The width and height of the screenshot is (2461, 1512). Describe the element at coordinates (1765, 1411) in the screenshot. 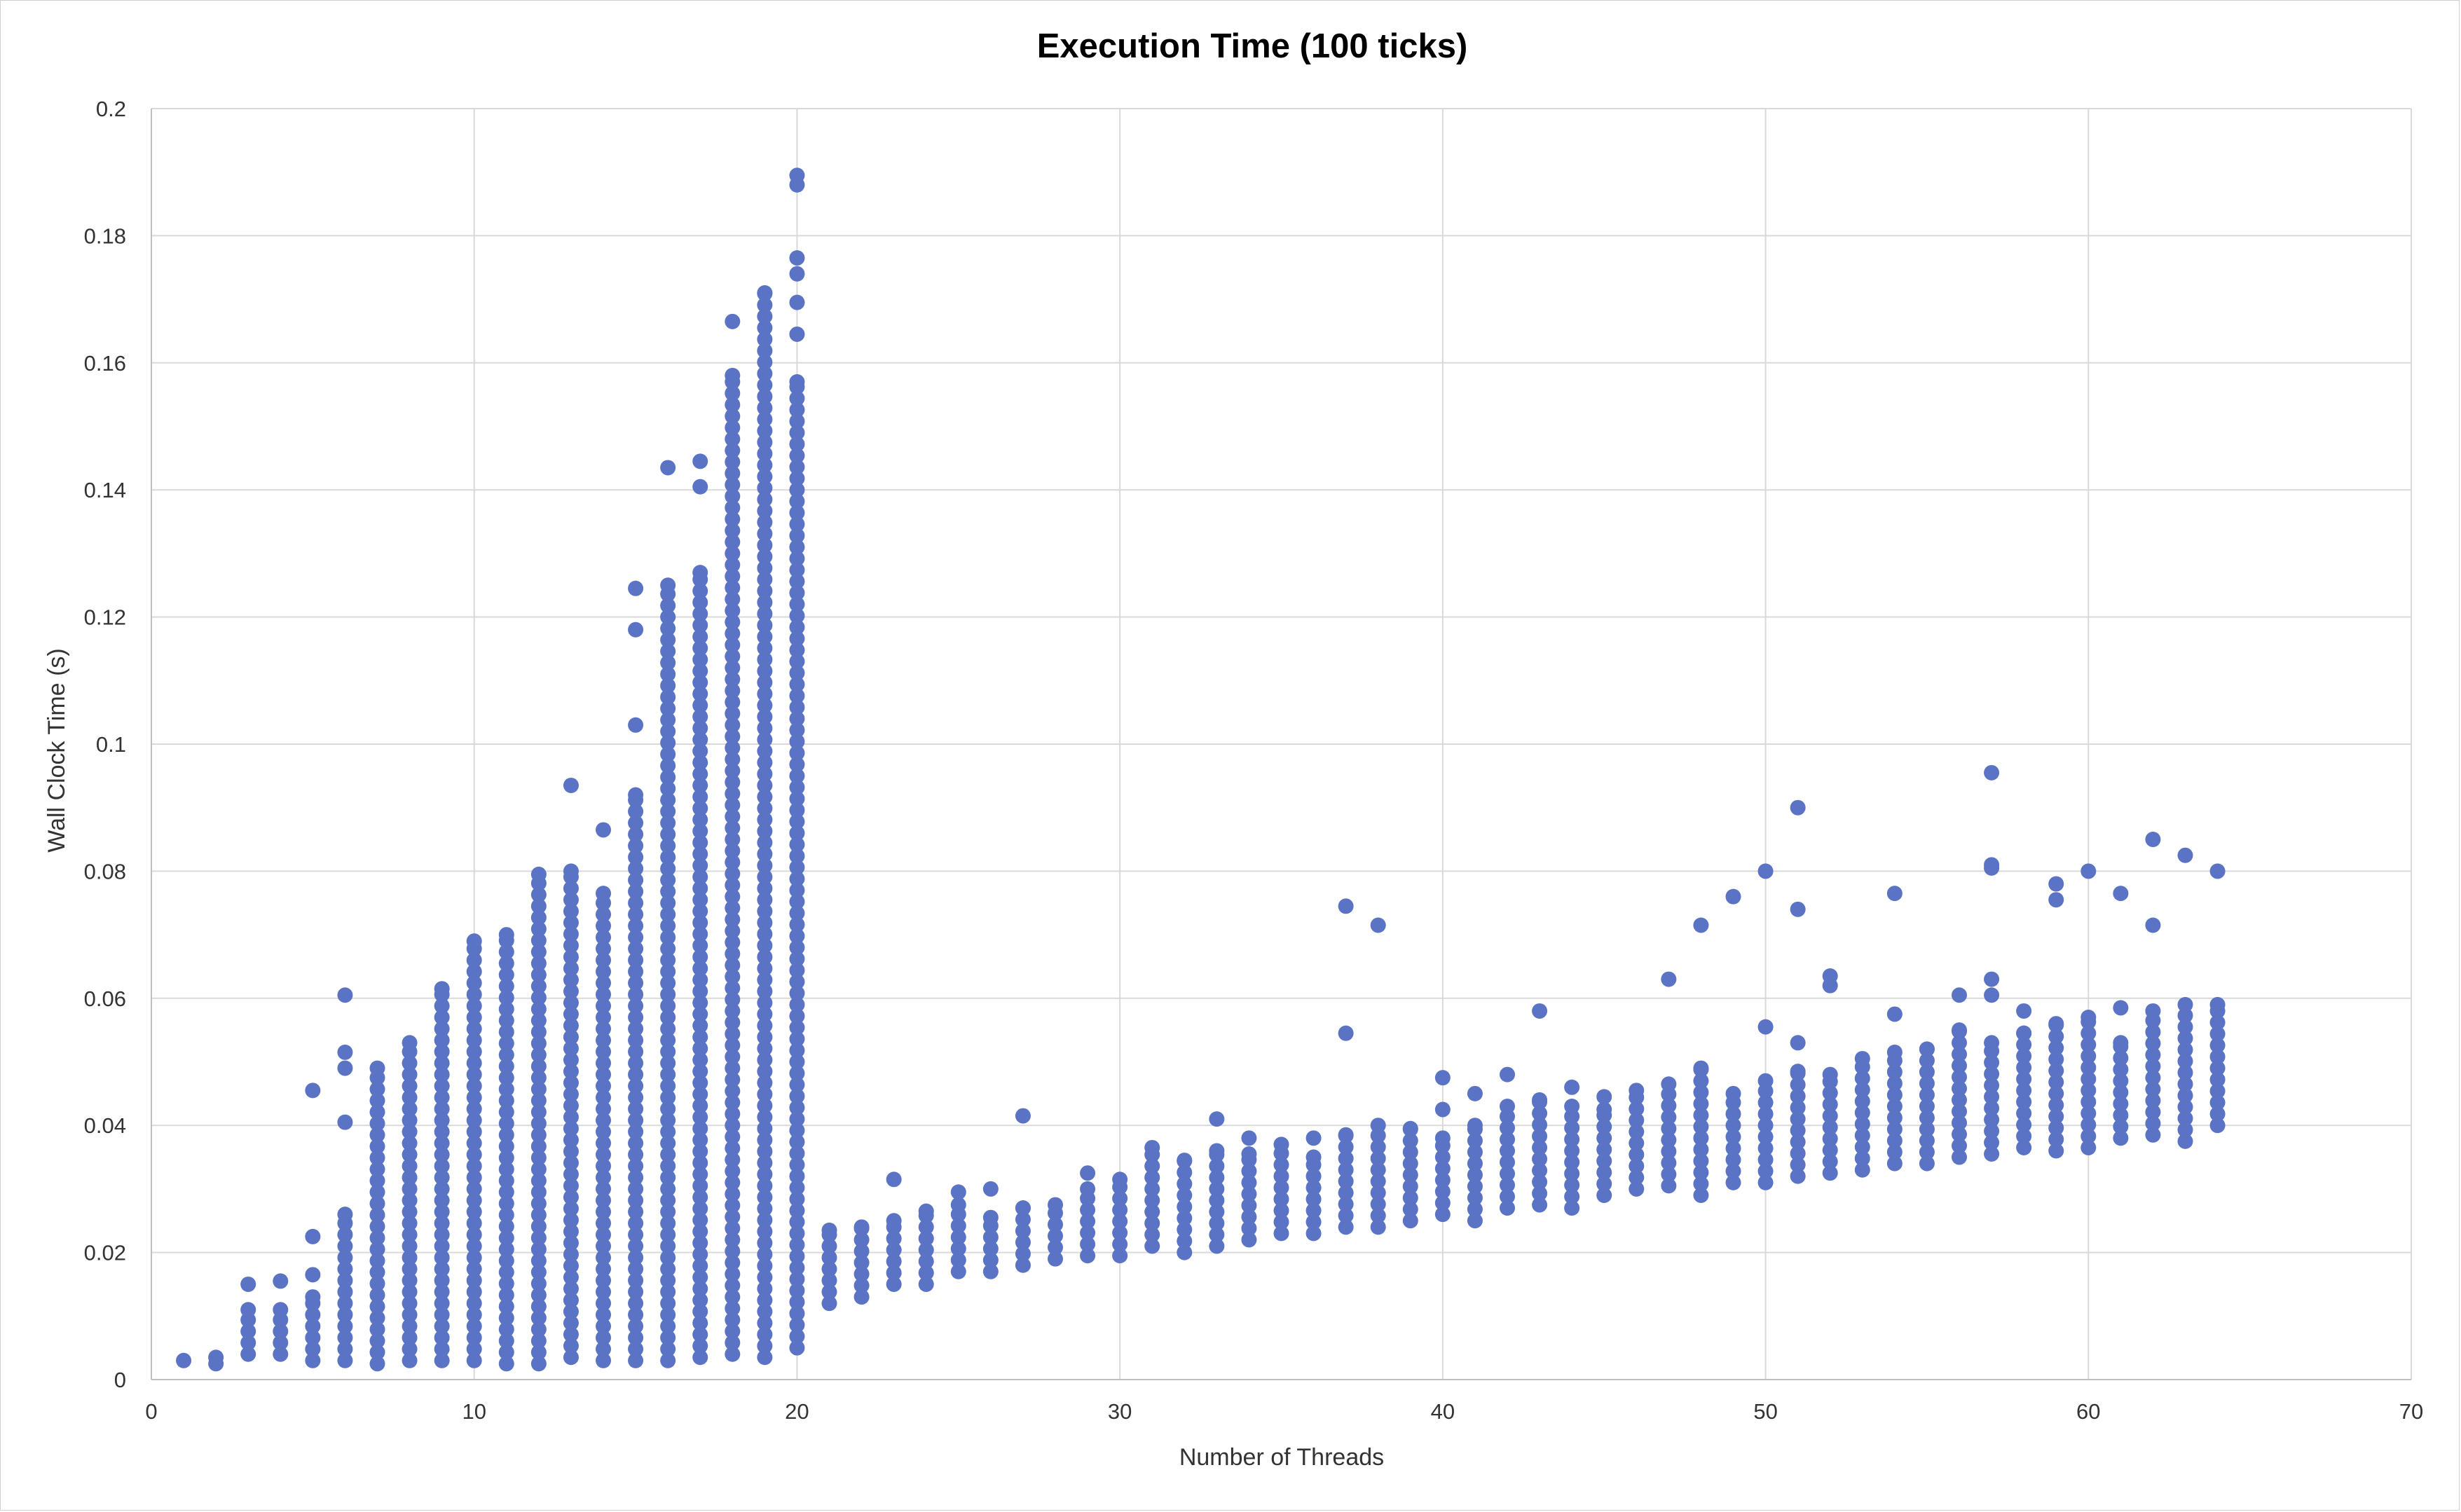

I see `x-tick-label: 50` at that location.